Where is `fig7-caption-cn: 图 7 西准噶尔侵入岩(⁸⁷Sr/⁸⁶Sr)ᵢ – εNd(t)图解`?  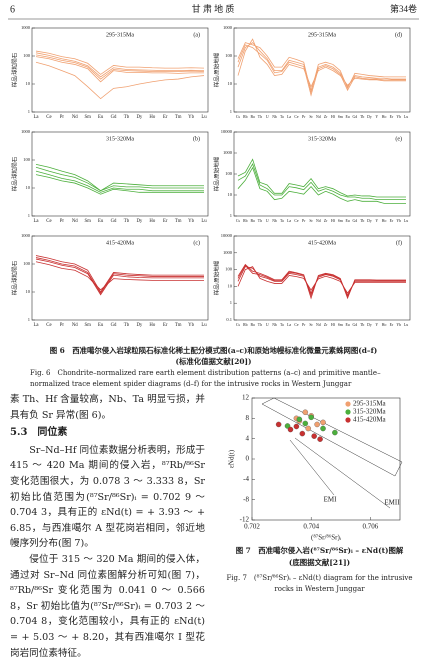
fig7-caption-cn: 图 7 西准噶尔侵入岩(⁸⁷Sr/⁸⁶Sr)ᵢ – εNd(t)图解 is located at coordinates (319, 550).